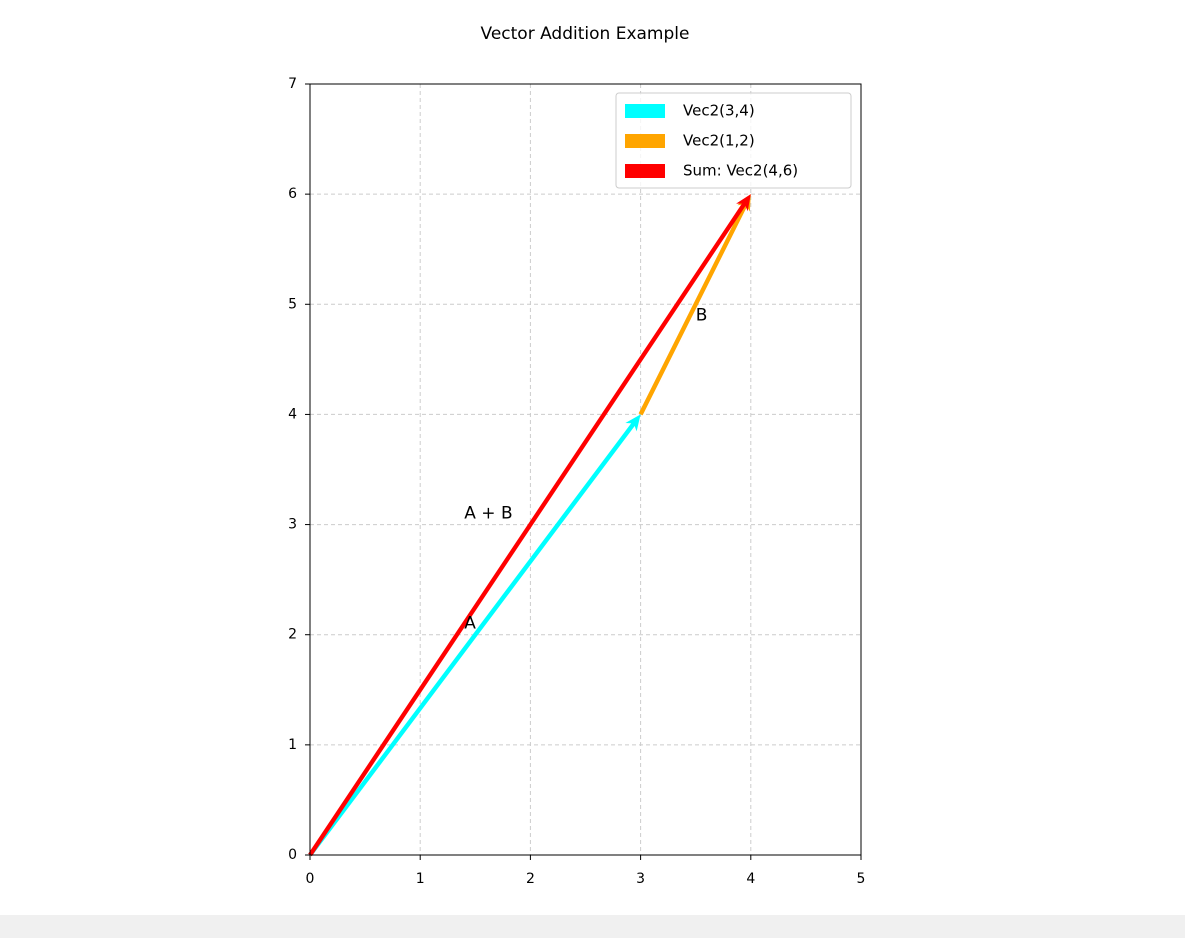  What do you see at coordinates (292, 525) in the screenshot?
I see `y-tick-label: 3` at bounding box center [292, 525].